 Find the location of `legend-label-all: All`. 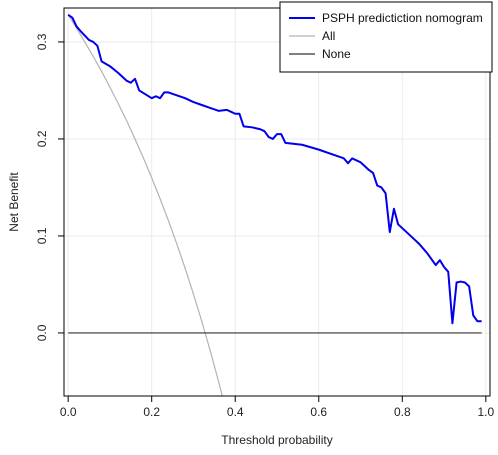

legend-label-all: All is located at coordinates (328, 36).